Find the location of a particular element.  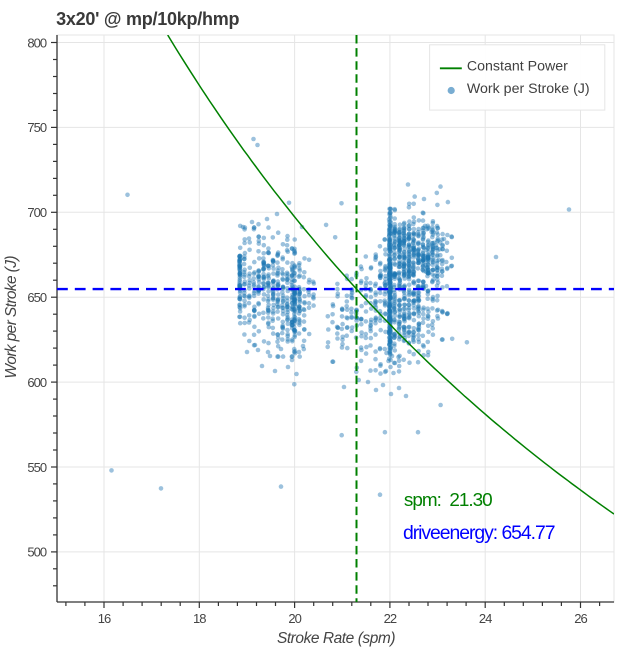

svg-text: 18 is located at coordinates (199, 618).